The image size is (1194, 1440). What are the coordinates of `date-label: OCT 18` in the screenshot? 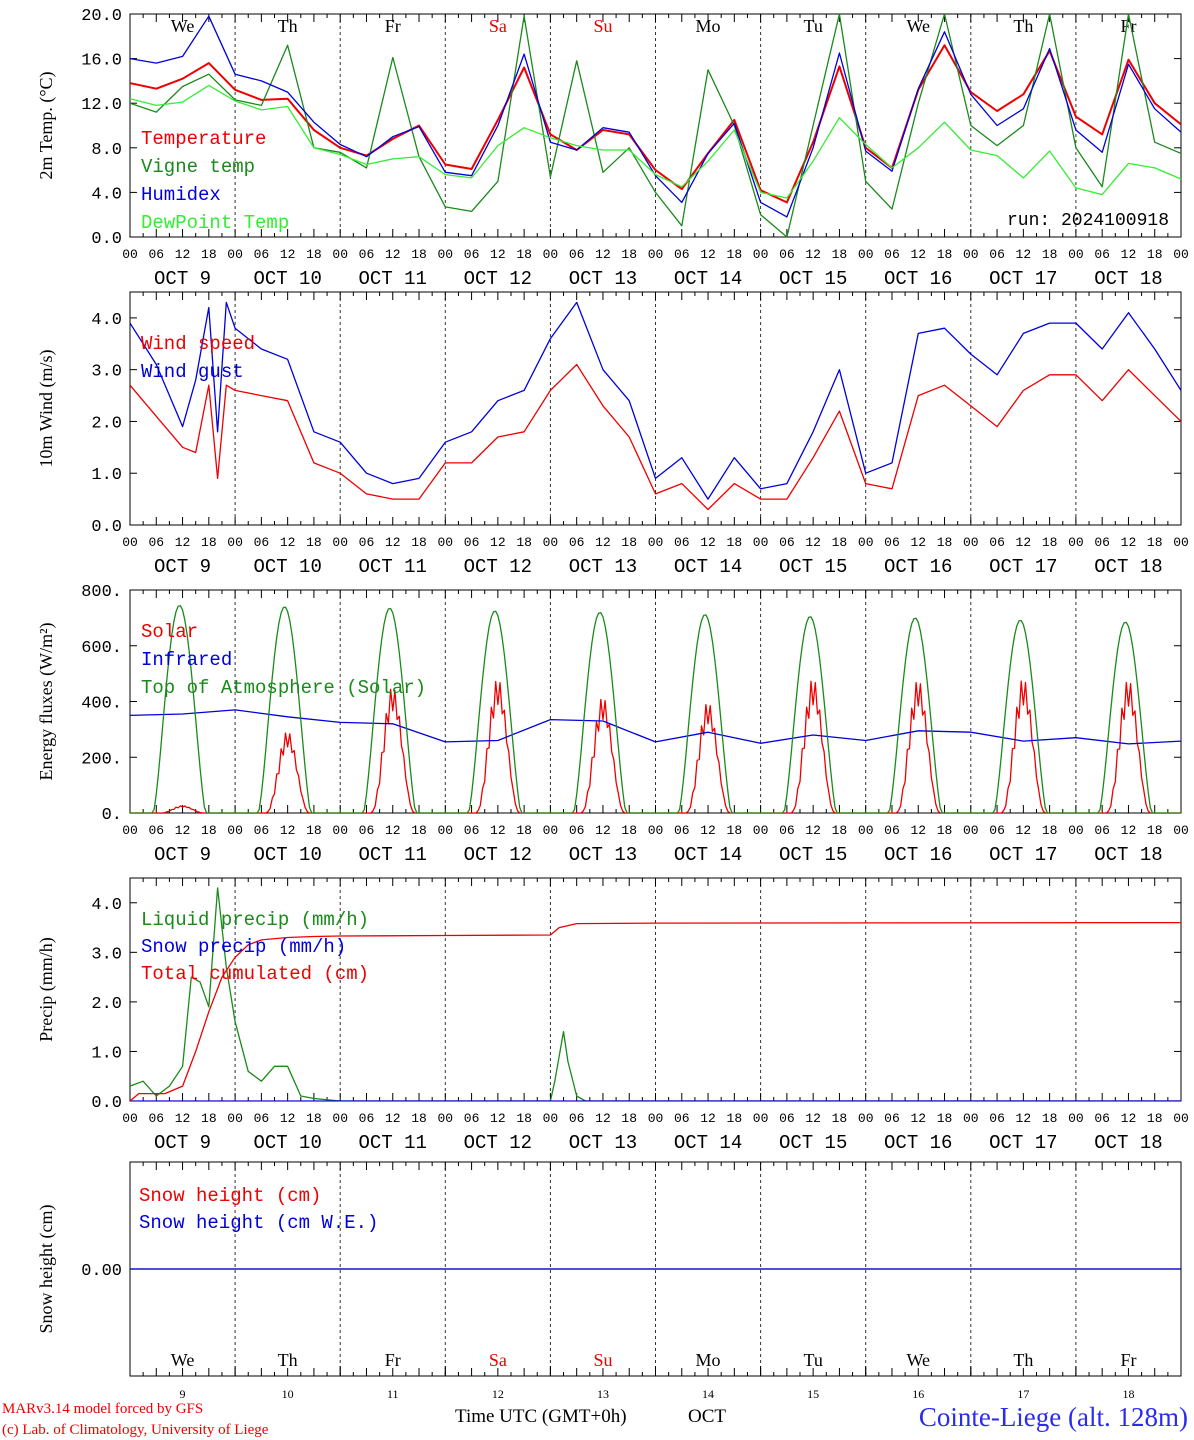 It's located at (1128, 279).